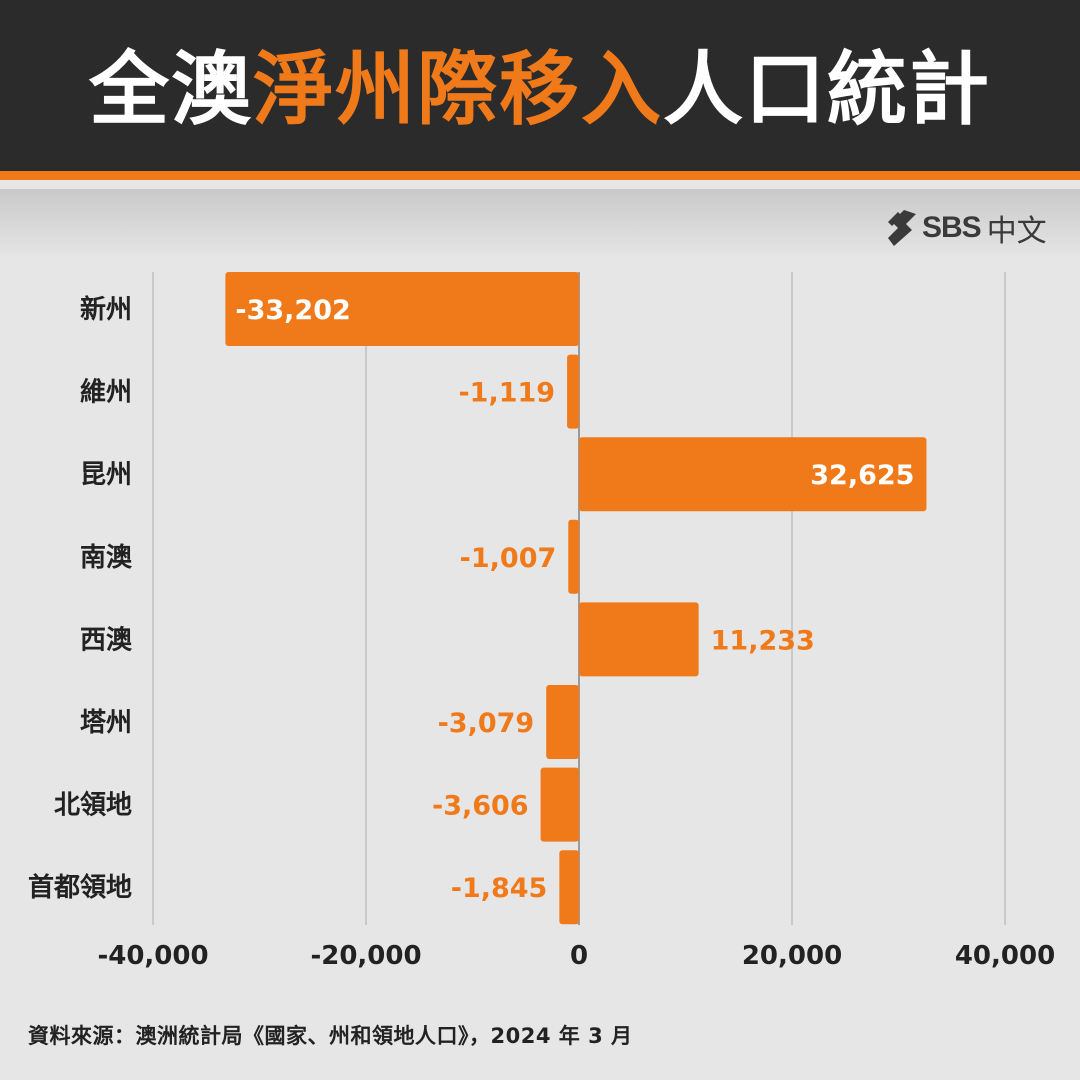  I want to click on category-label: 維州, so click(106, 392).